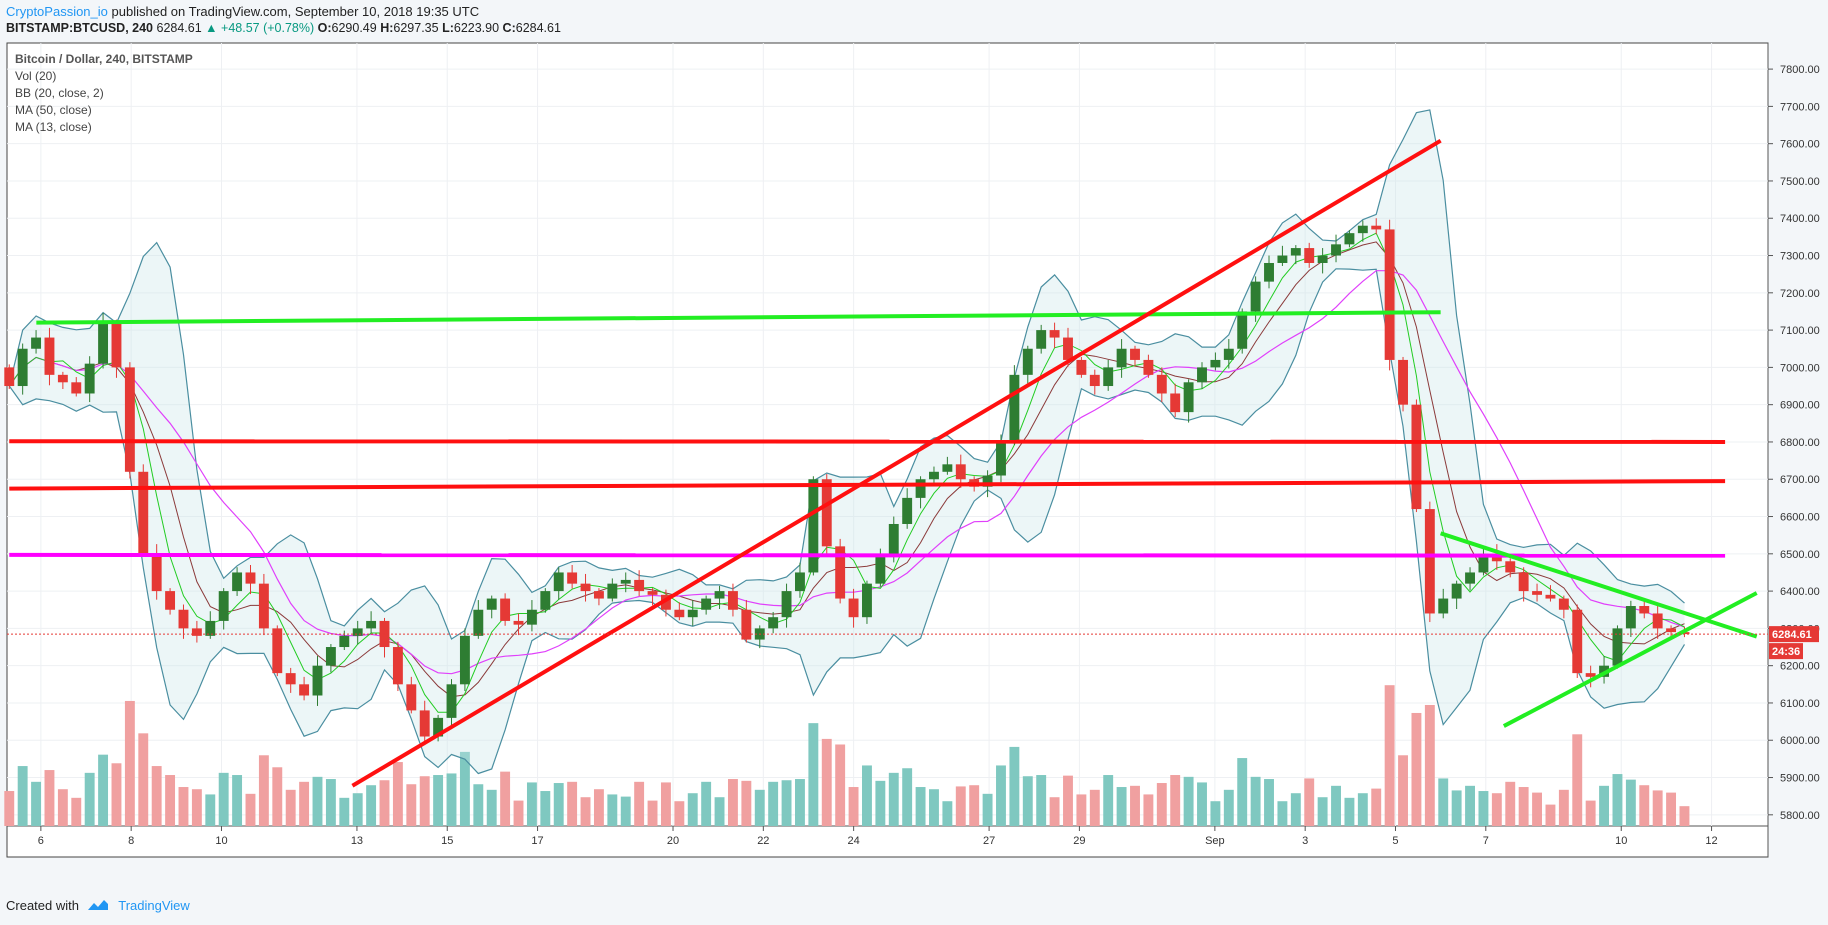 Image resolution: width=1828 pixels, height=925 pixels. I want to click on price-tick-label: 6000.00, so click(1800, 741).